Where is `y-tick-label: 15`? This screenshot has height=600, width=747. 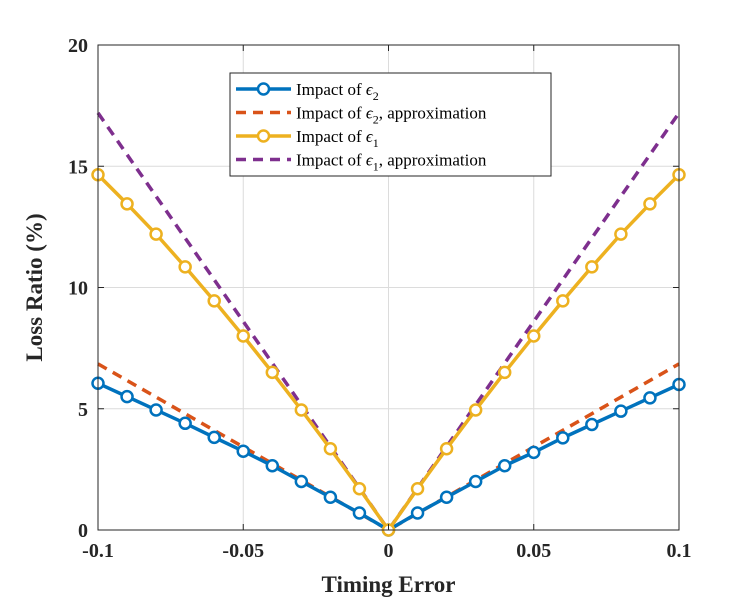 y-tick-label: 15 is located at coordinates (78, 167).